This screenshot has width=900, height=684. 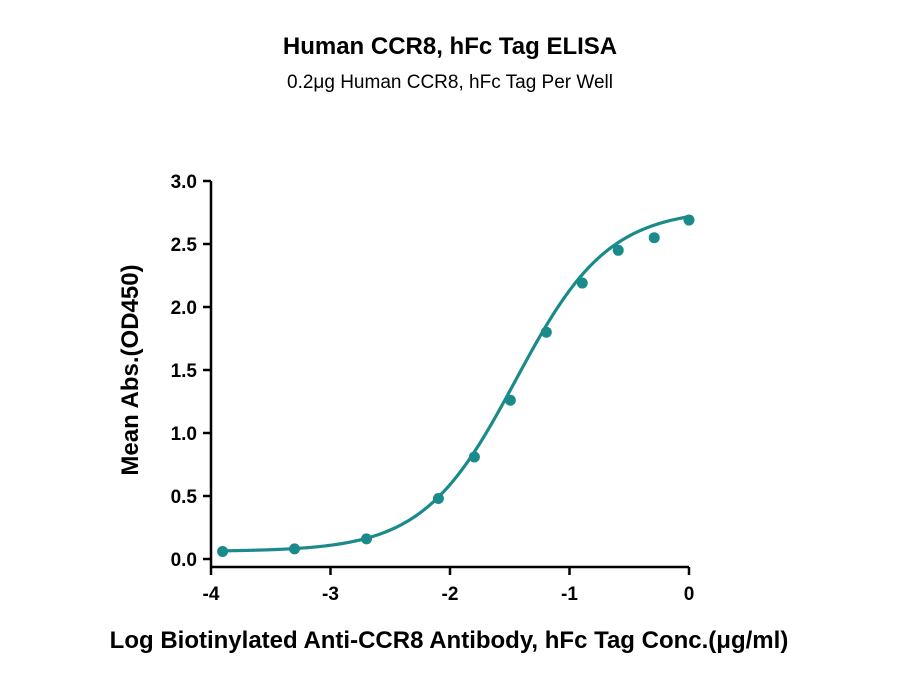 I want to click on x-tick-label: 0, so click(x=689, y=594).